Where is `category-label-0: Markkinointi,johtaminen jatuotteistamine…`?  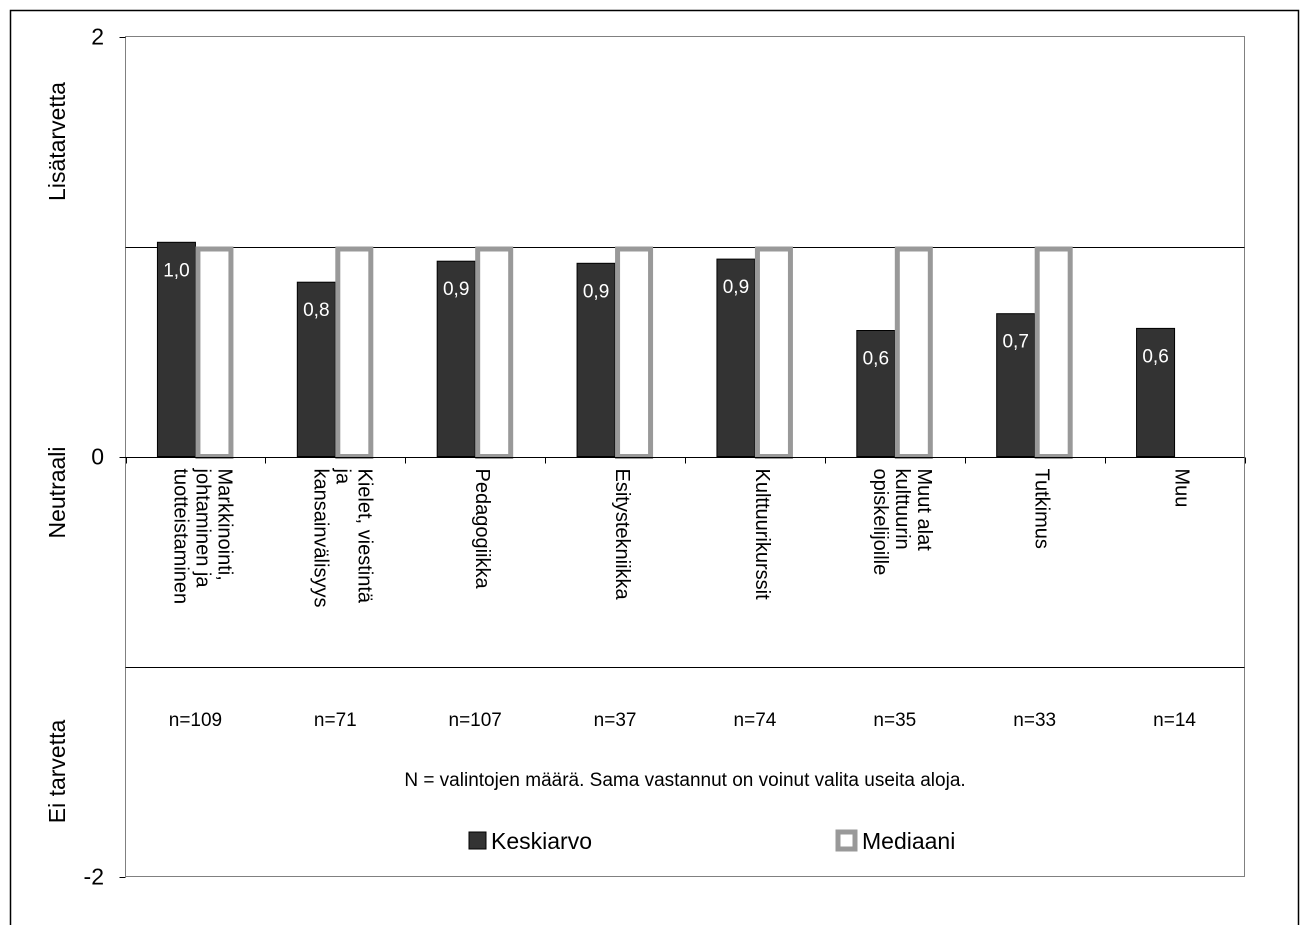
category-label-0: Markkinointi,johtaminen jatuotteistamine… is located at coordinates (202, 536).